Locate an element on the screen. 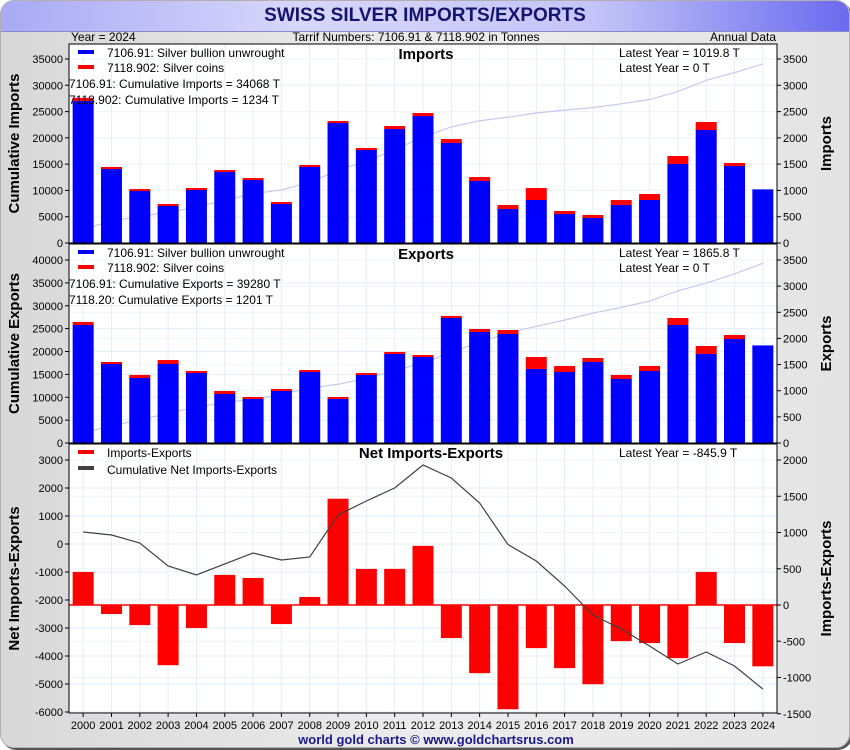  x-tick-label: 2023 is located at coordinates (734, 726).